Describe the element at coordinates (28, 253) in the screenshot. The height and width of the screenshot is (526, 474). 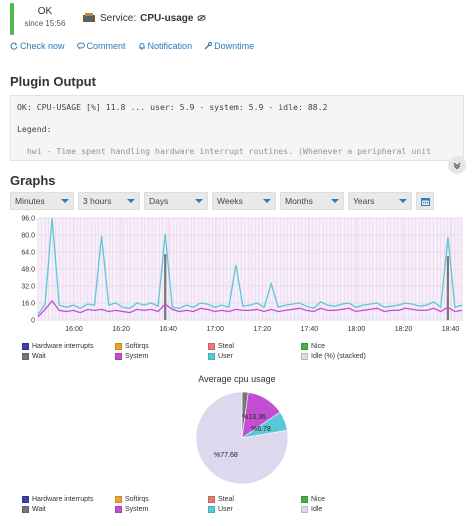
I see `y-tick-label: 64.0` at that location.